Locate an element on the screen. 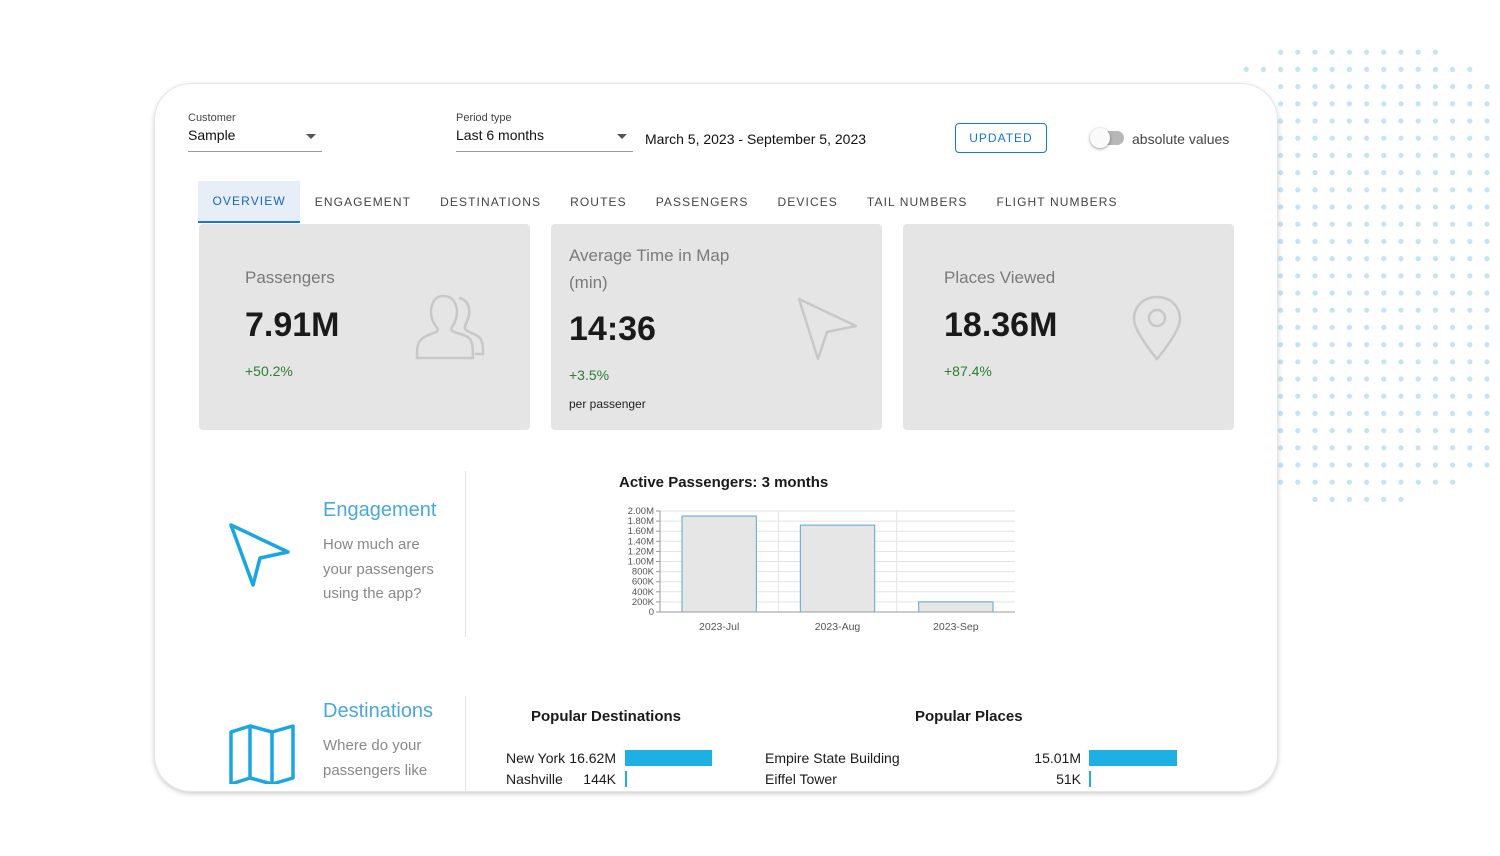 The height and width of the screenshot is (856, 1500). tab-passengers: PASSENGERS is located at coordinates (702, 202).